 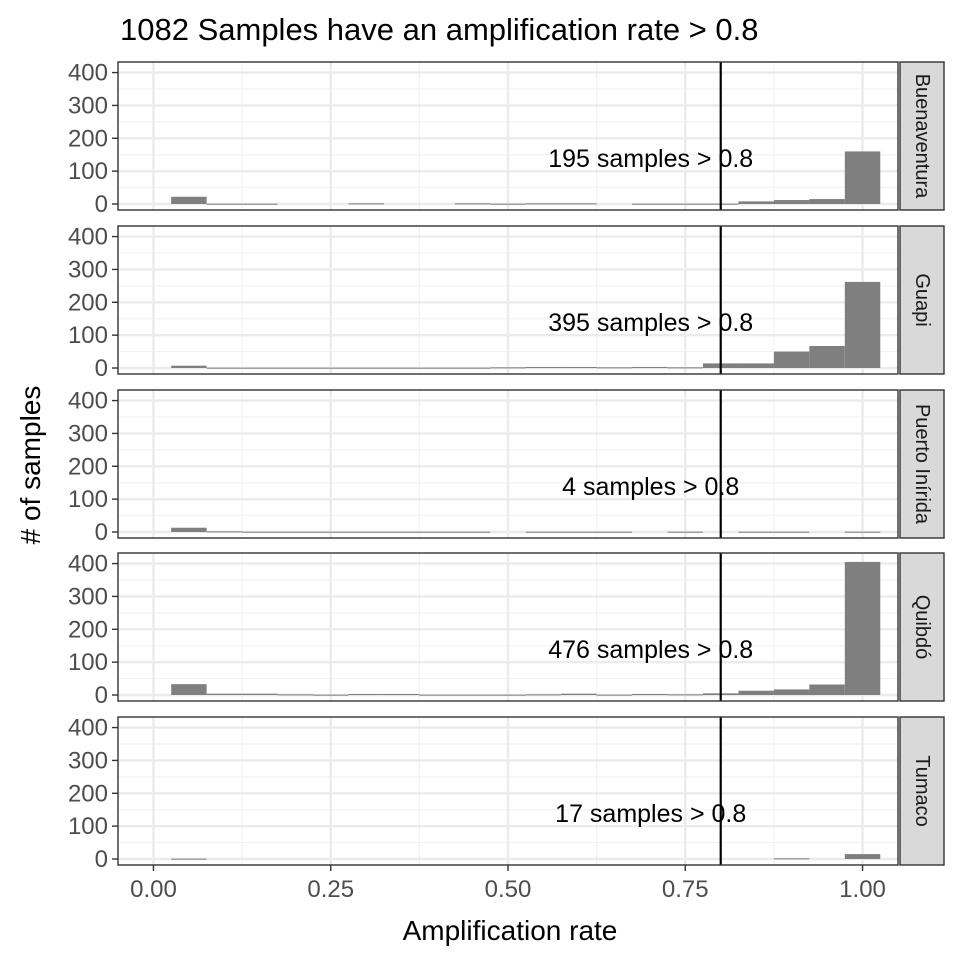 What do you see at coordinates (650, 487) in the screenshot?
I see `panel-annotation: 4 samples > 0.8` at bounding box center [650, 487].